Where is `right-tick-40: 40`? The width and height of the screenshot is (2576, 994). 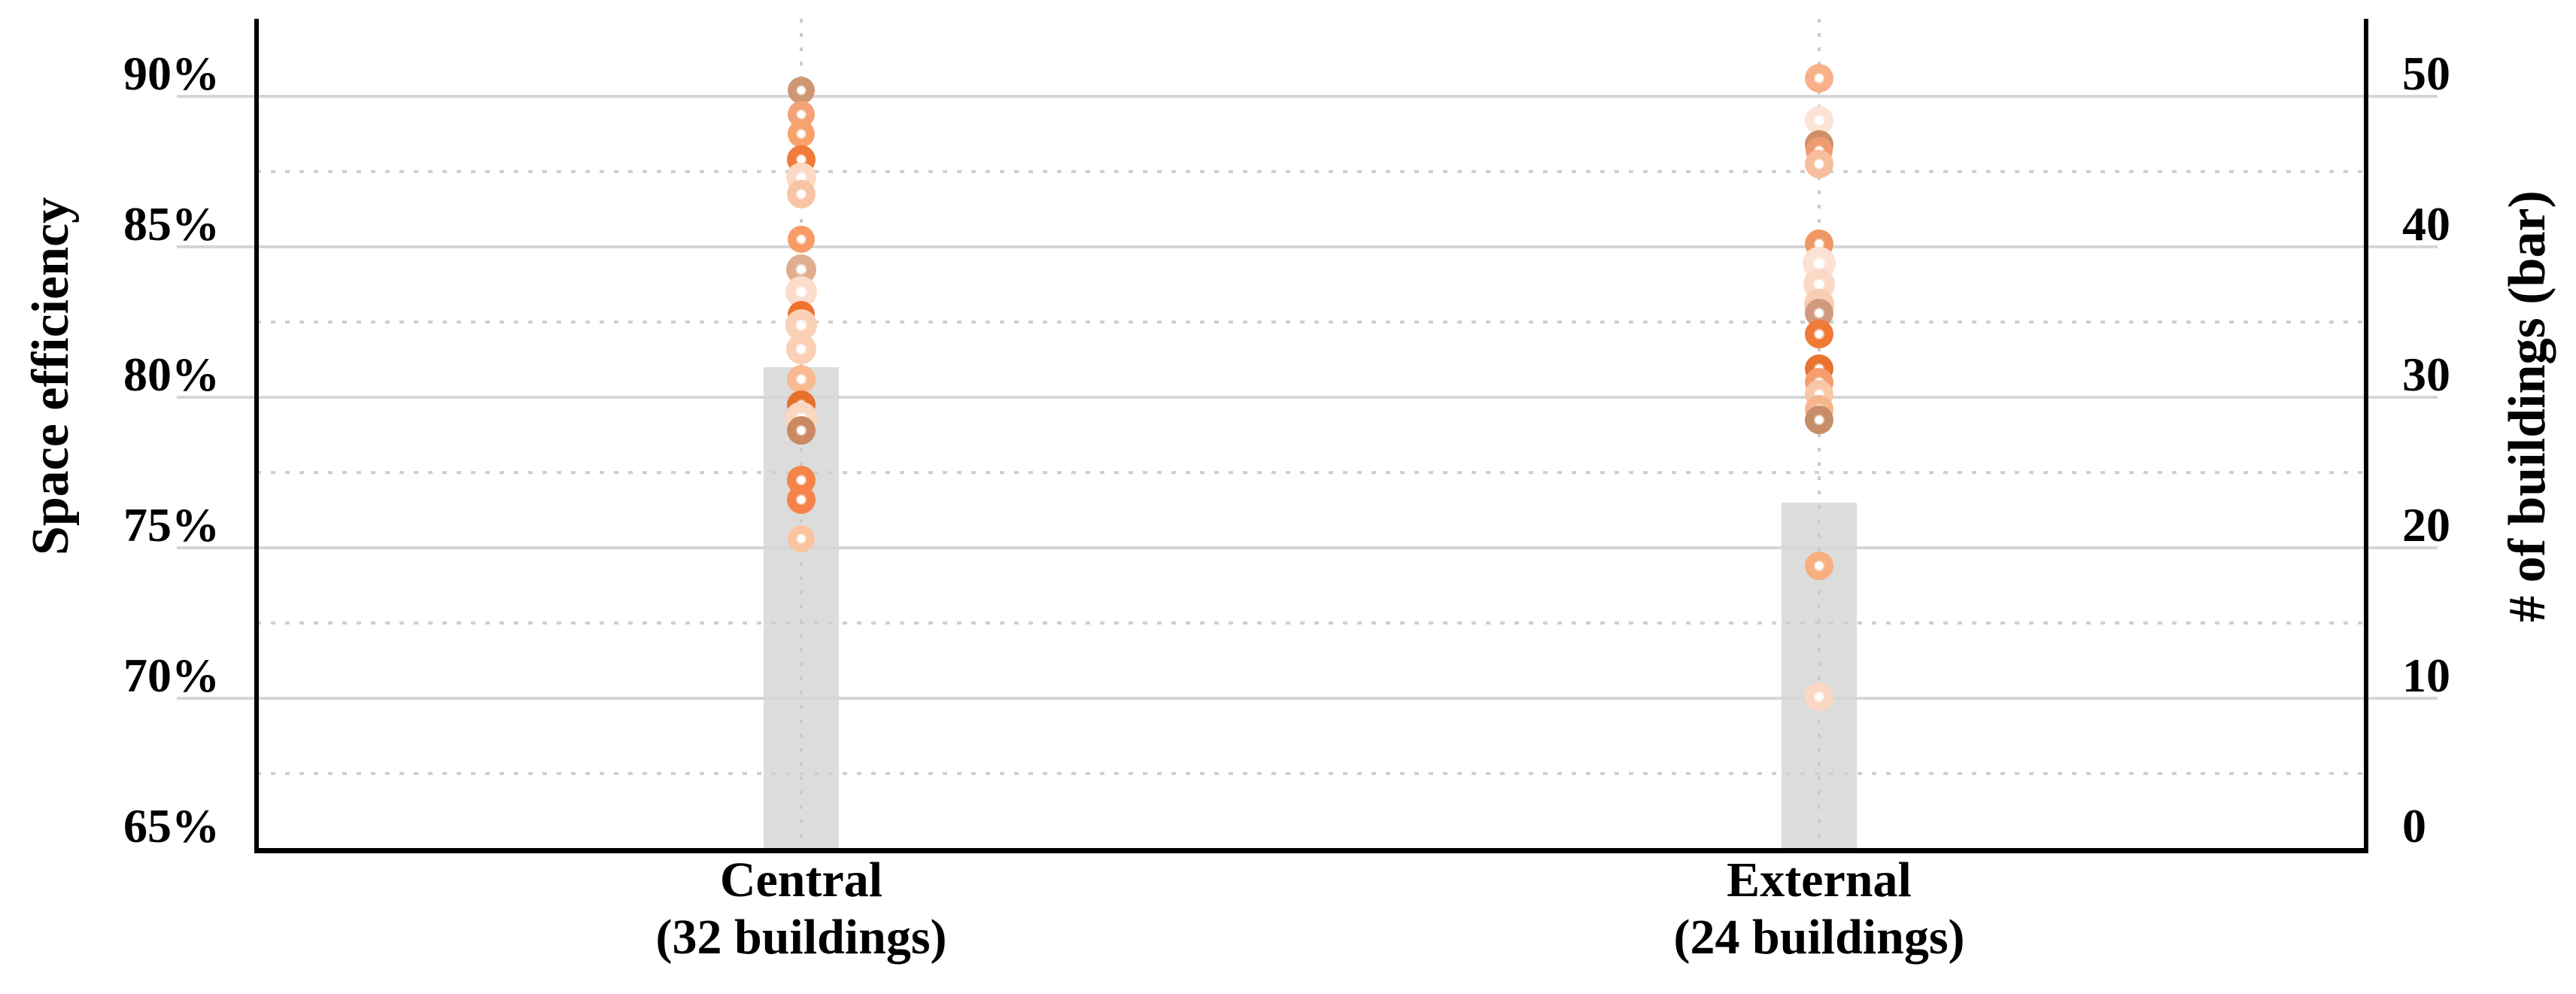
right-tick-40: 40 is located at coordinates (2426, 224).